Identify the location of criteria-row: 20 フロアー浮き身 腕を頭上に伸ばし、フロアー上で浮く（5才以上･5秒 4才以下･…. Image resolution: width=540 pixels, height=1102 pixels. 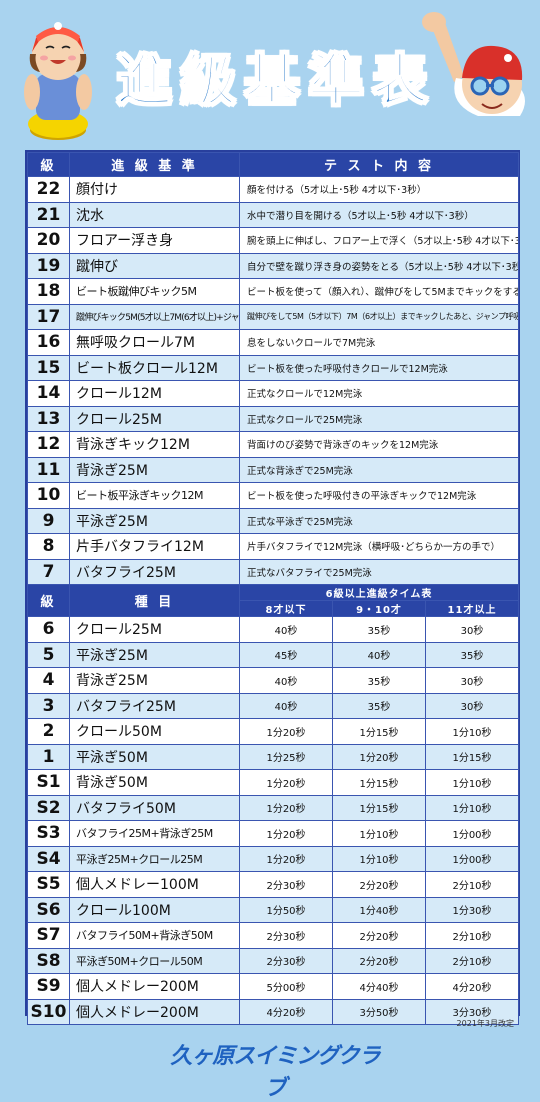
(273, 240).